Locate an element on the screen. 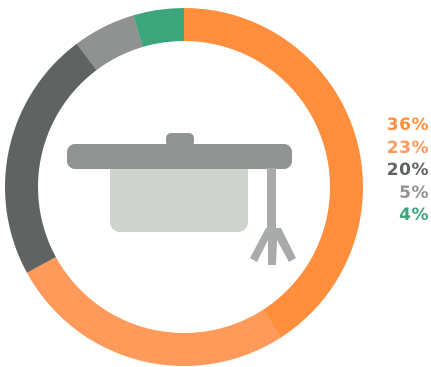 Image resolution: width=431 pixels, height=367 pixels. chart-legend: 36% 23% 20% 5% 4% is located at coordinates (408, 170).